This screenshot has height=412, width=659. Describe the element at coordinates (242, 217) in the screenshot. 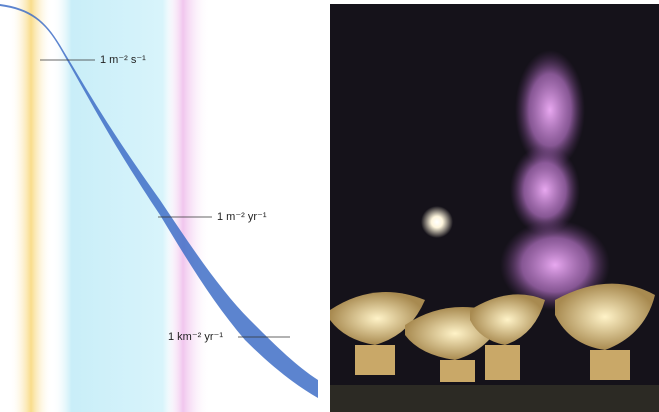

I see `flux-label: 1 m⁻² yr⁻¹` at that location.